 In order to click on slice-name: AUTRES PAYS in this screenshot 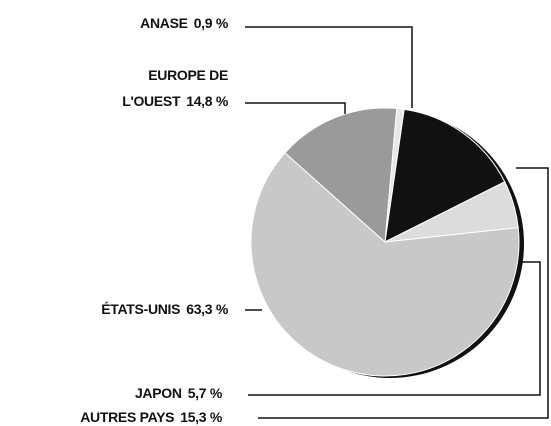, I will do `click(127, 417)`.